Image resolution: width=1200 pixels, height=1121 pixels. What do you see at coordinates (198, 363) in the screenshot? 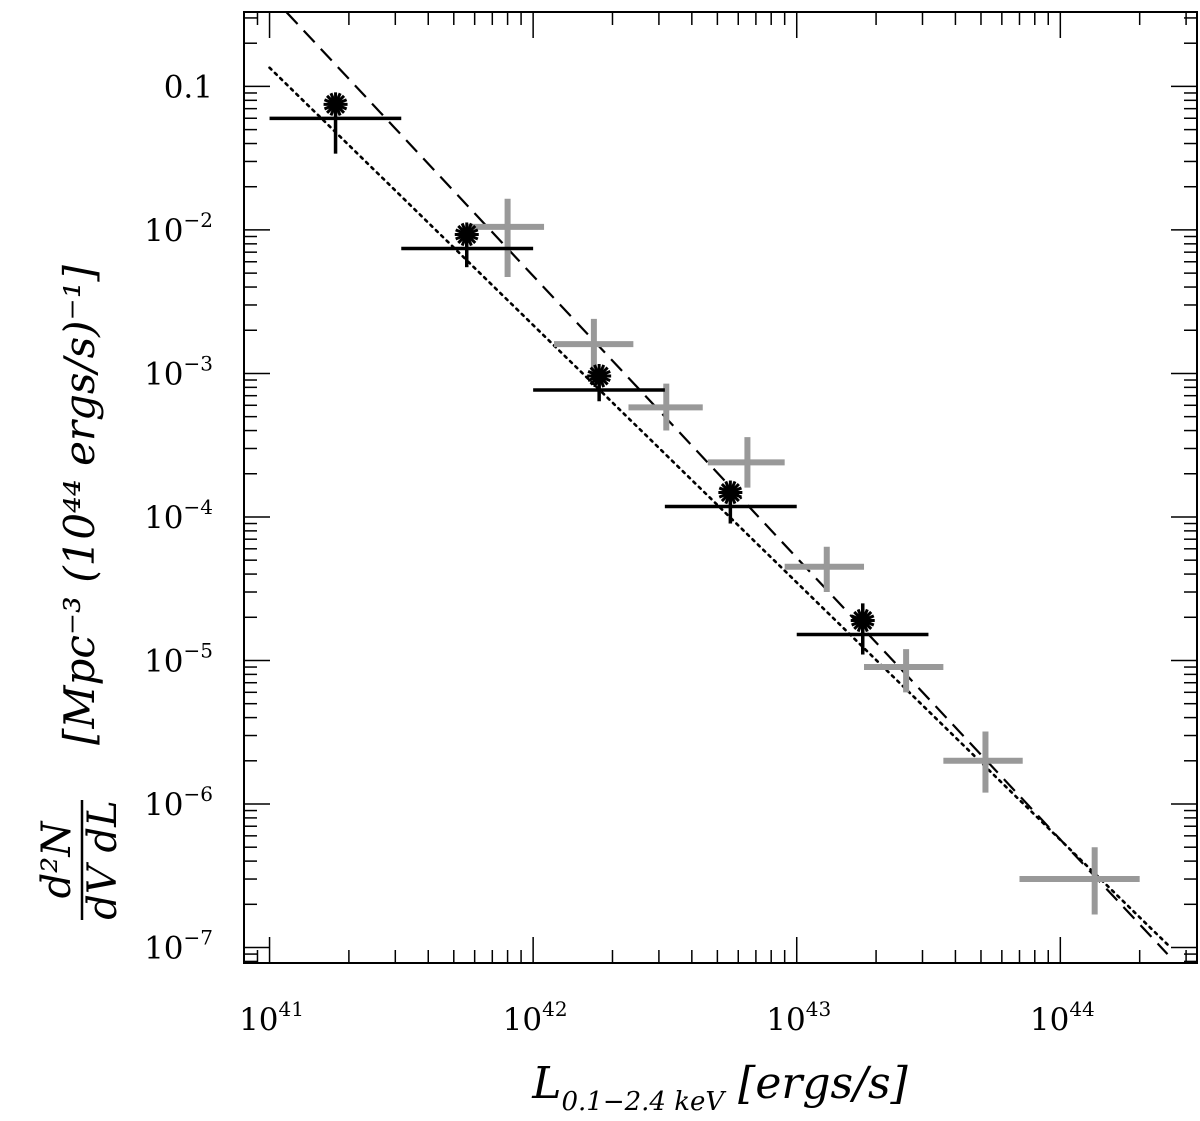
I see `y-tick-label-exponent: −3` at bounding box center [198, 363].